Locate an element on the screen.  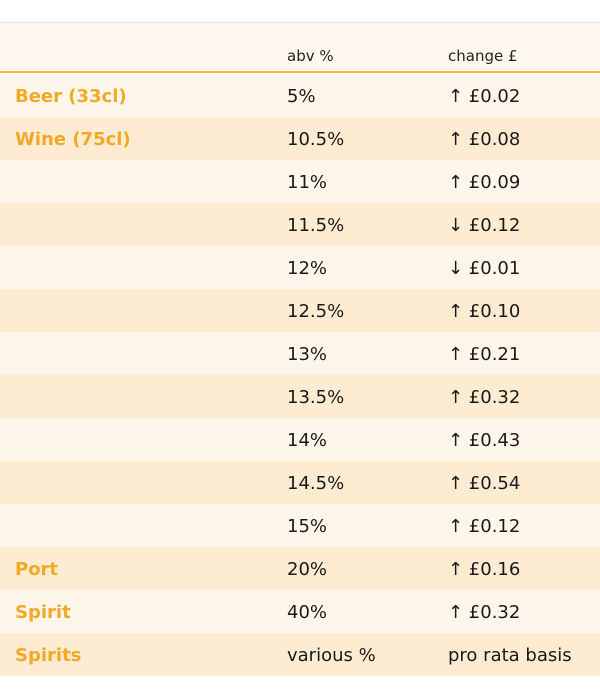
divider is located at coordinates (300, 22).